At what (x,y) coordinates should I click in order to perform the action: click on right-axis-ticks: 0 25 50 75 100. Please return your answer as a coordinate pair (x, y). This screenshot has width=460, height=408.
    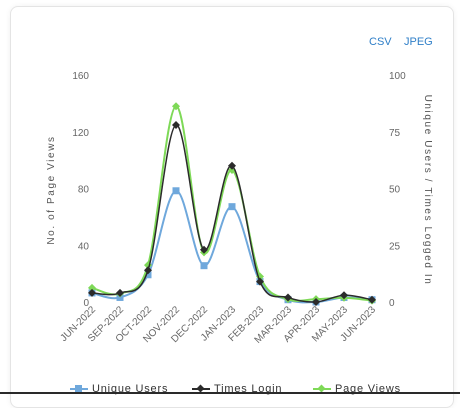
    Looking at the image, I should click on (397, 190).